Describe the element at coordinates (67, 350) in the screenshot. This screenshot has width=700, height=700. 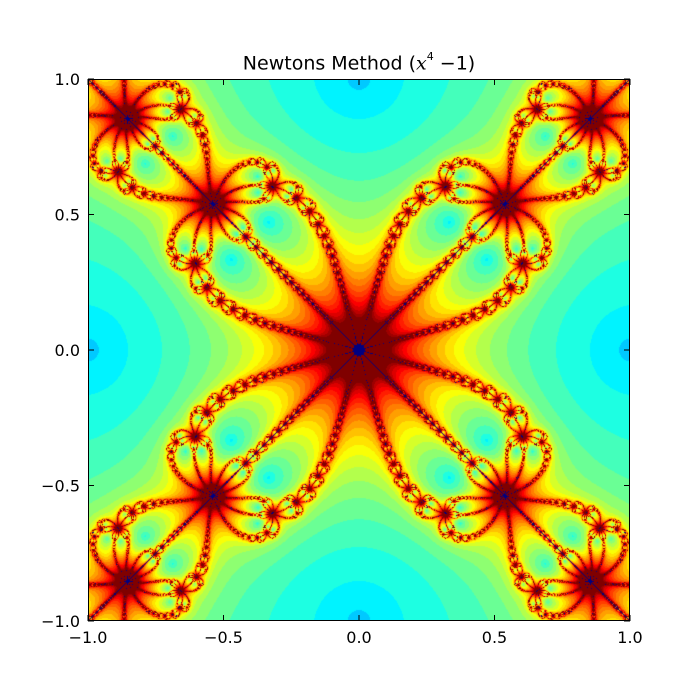
I see `y-tick-label: 0.0` at that location.